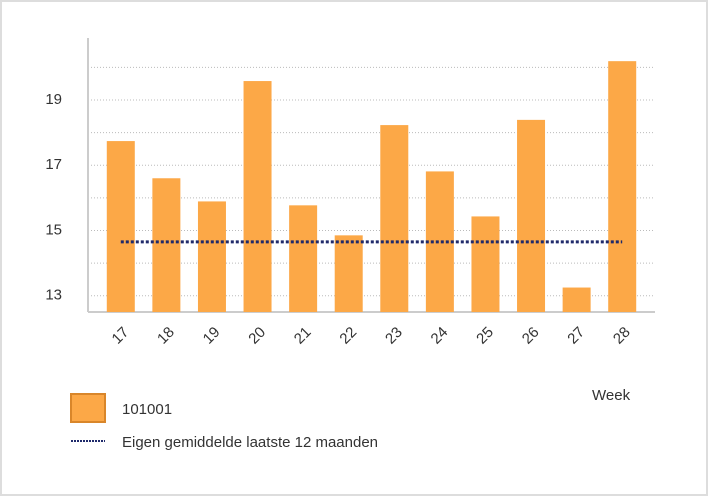 This screenshot has width=709, height=497. What do you see at coordinates (88, 408) in the screenshot?
I see `legend-swatch` at bounding box center [88, 408].